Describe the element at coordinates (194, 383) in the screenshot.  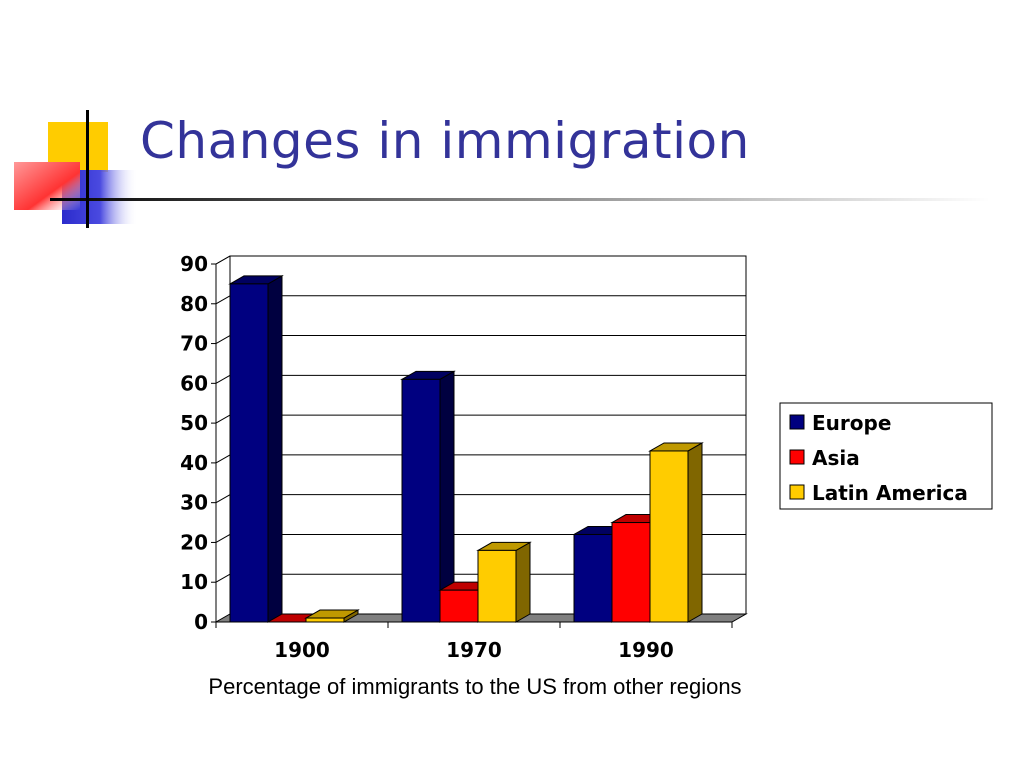
I see `y-tick-label: 60` at that location.